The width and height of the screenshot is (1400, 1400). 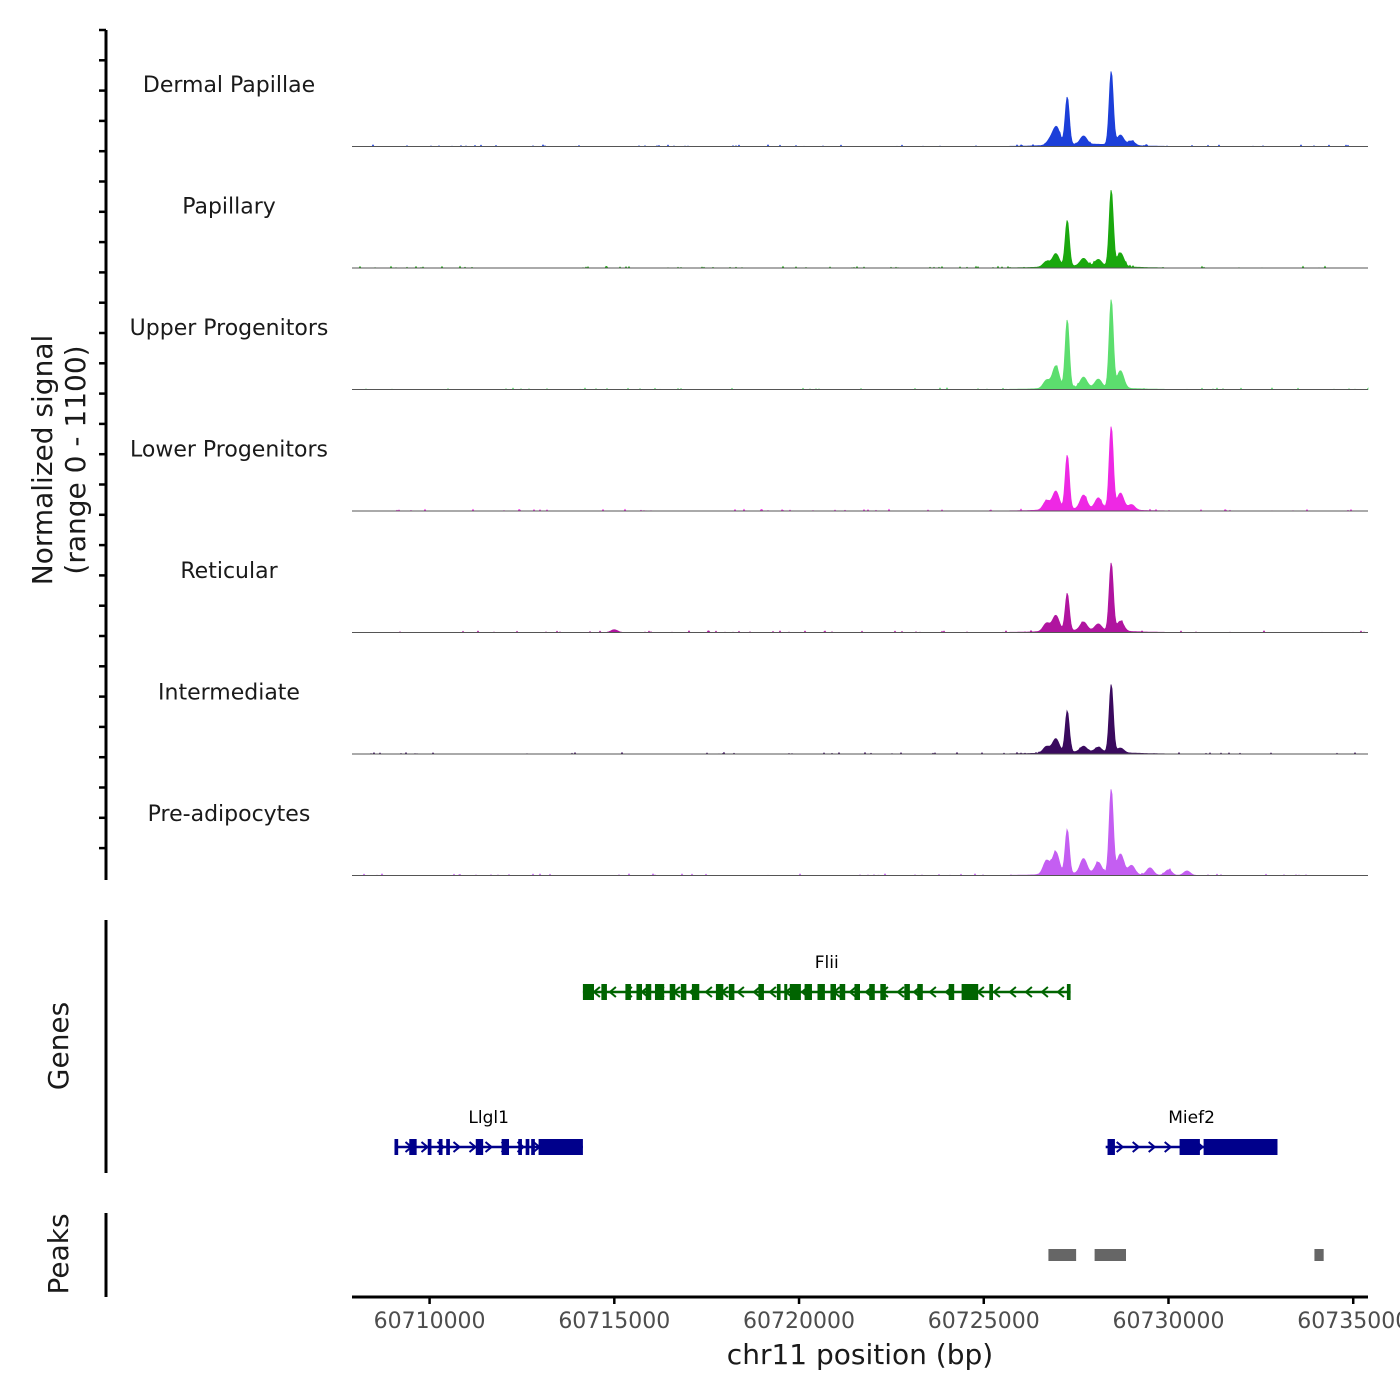 I want to click on x-tick-label: 60730000, so click(x=1169, y=1321).